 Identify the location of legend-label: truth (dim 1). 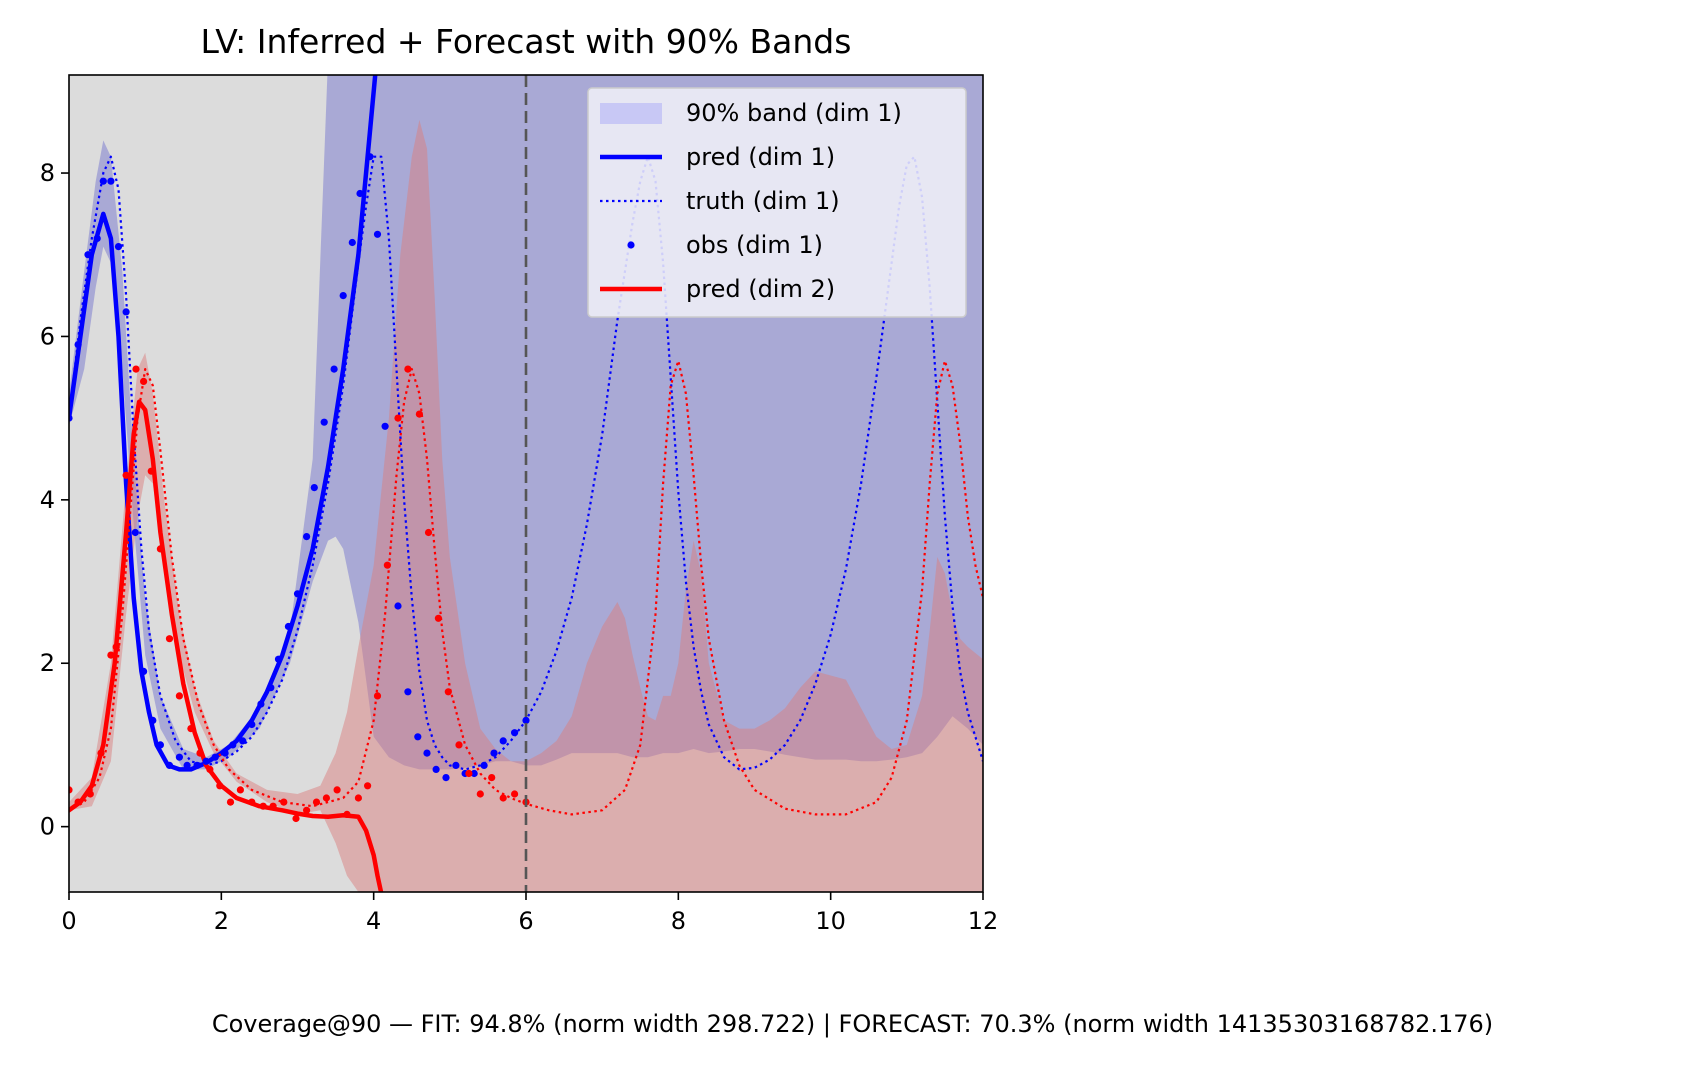
(763, 201).